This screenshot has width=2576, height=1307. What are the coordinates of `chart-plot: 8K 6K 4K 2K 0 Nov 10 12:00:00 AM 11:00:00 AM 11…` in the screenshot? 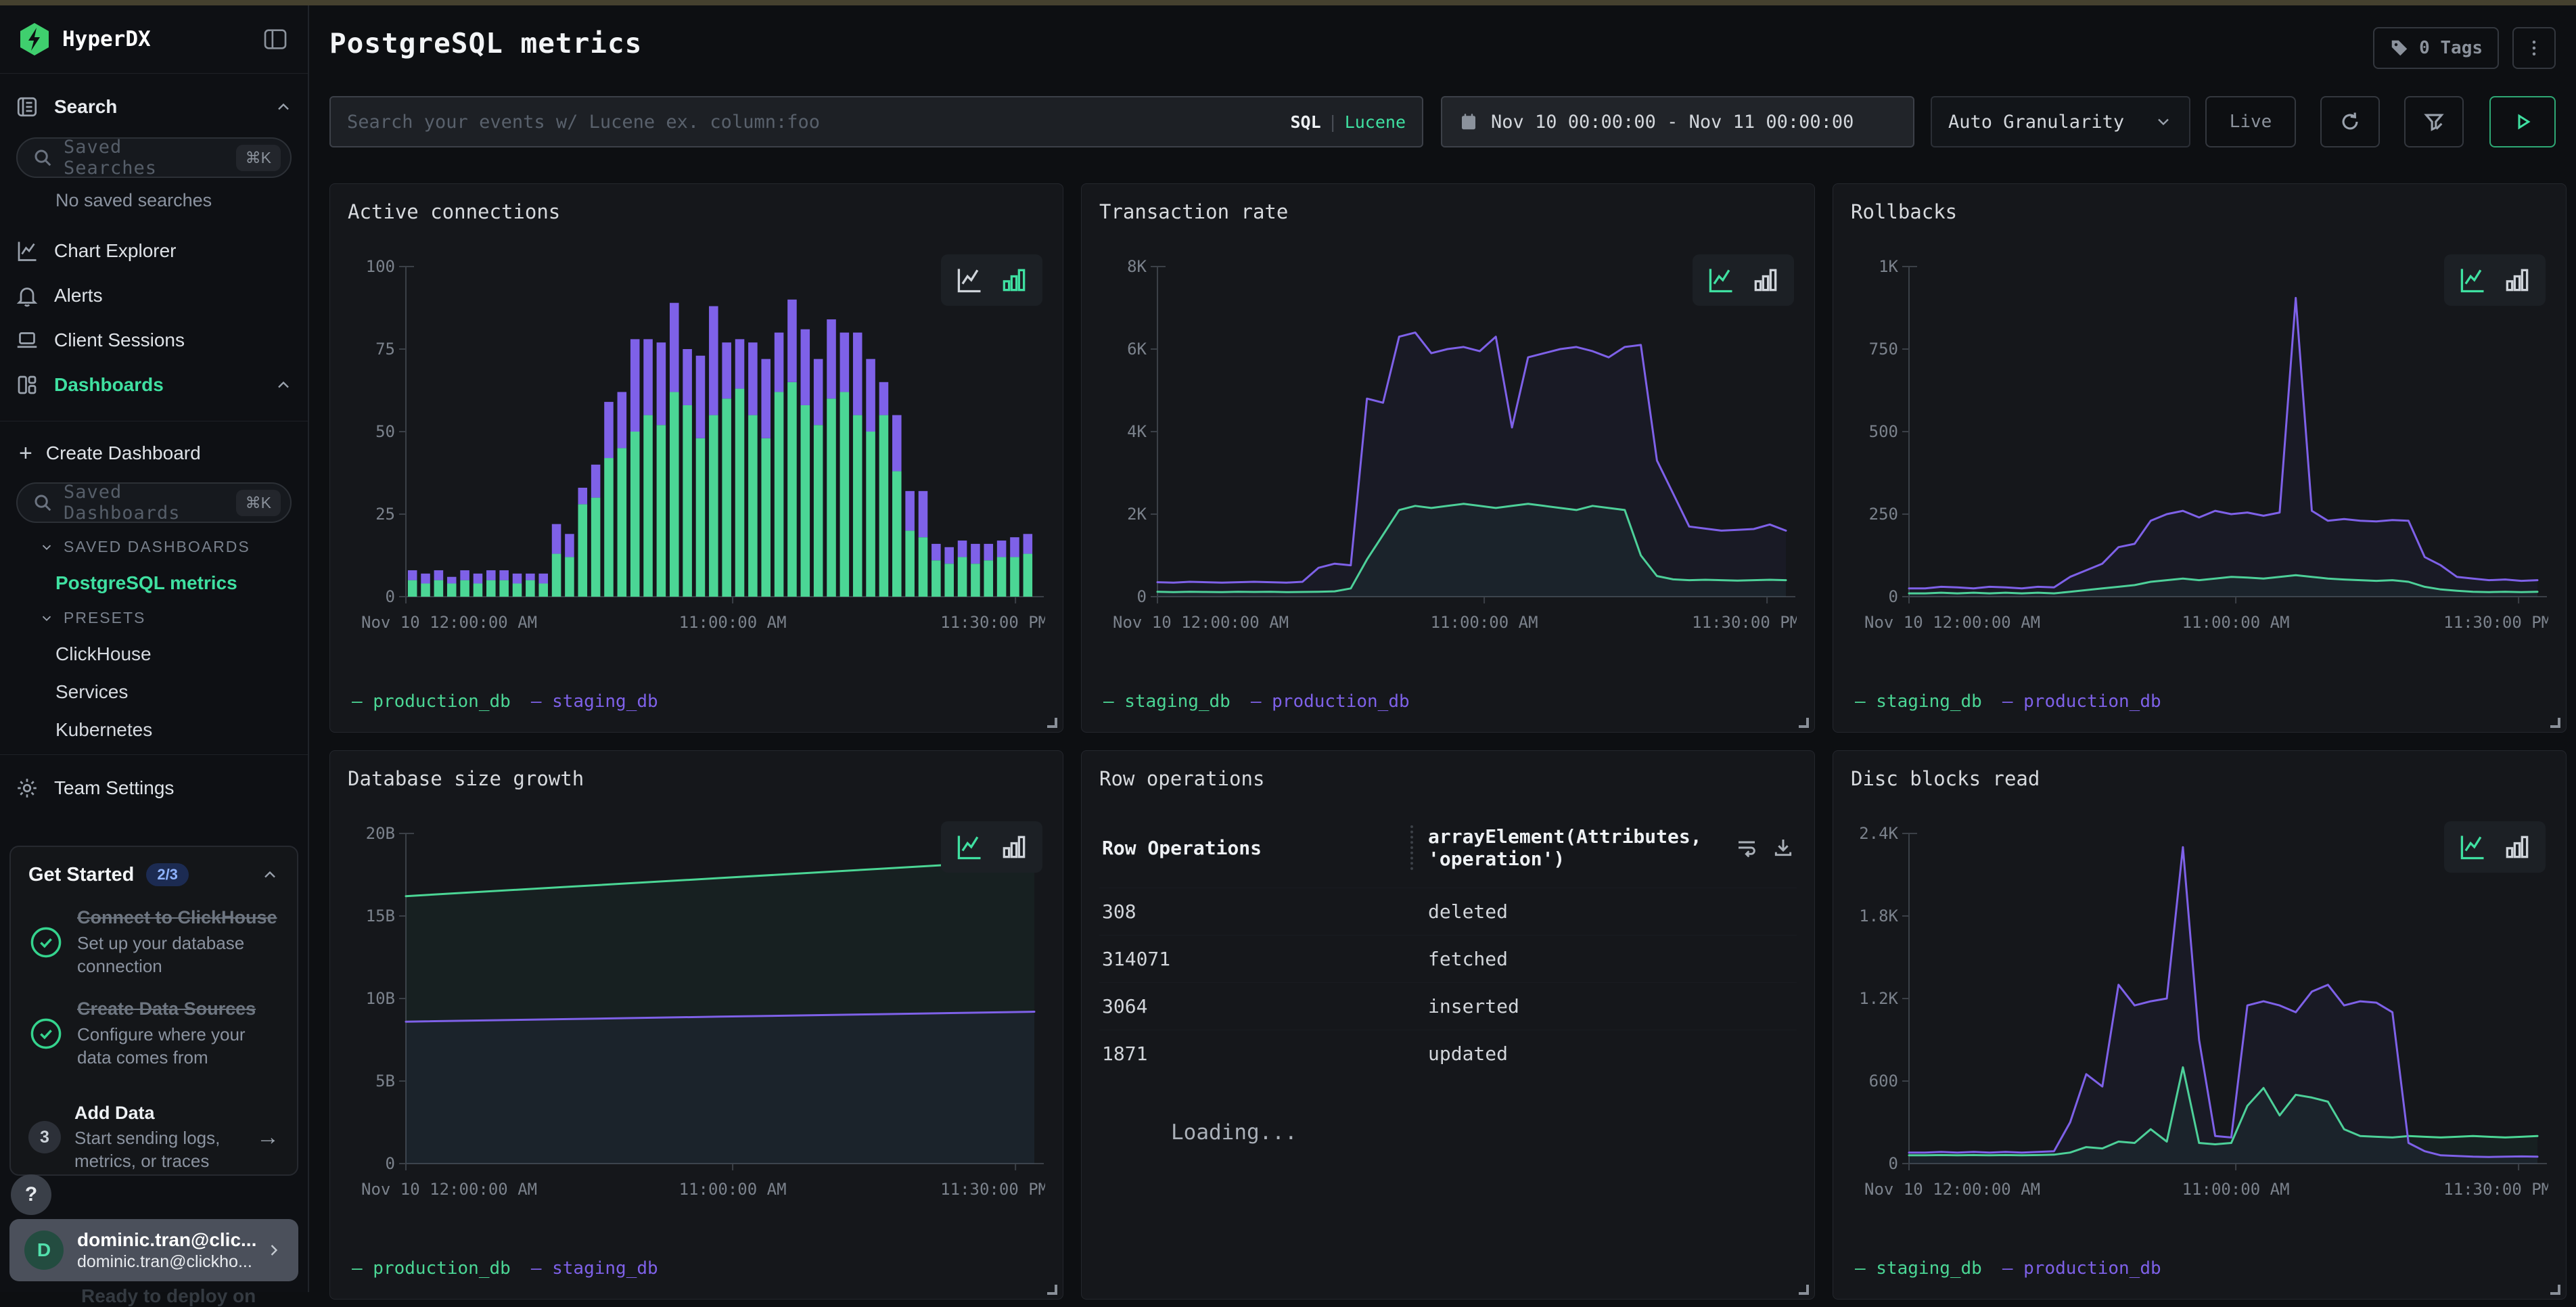 It's located at (1455, 444).